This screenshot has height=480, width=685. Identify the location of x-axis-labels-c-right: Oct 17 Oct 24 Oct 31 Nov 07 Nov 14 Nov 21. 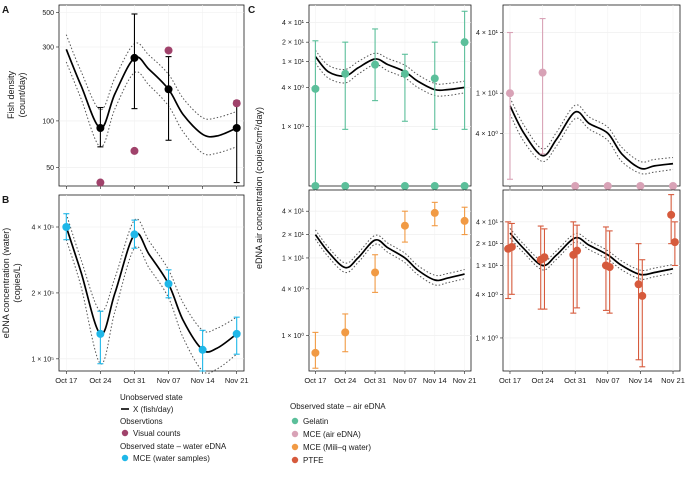
(592, 380).